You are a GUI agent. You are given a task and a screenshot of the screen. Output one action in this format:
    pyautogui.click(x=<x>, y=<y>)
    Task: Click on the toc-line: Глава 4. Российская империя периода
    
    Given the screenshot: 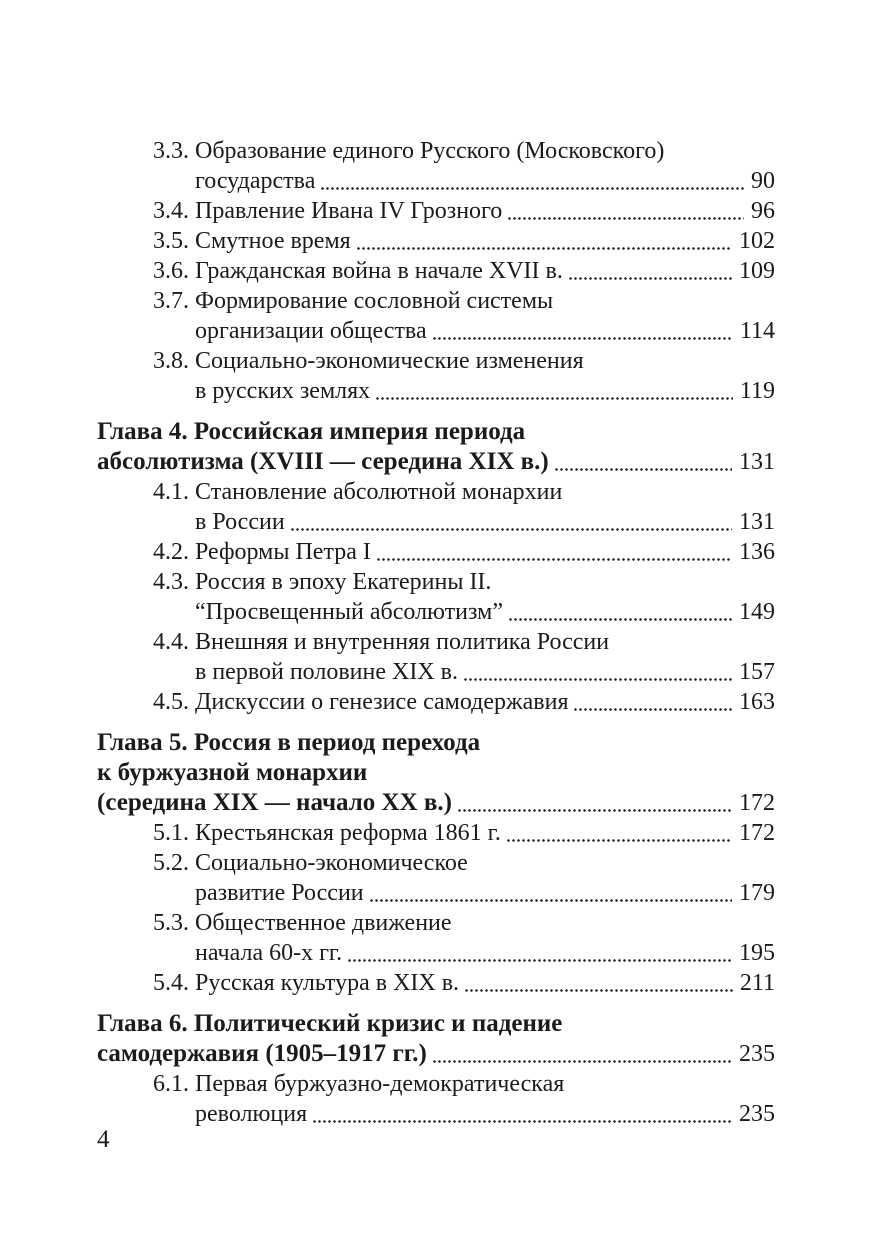 What is the action you would take?
    pyautogui.click(x=436, y=432)
    